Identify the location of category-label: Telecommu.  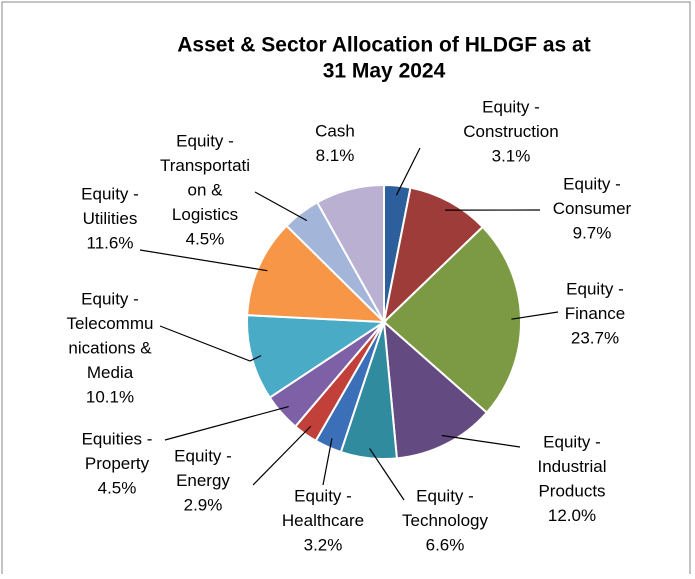
(110, 323).